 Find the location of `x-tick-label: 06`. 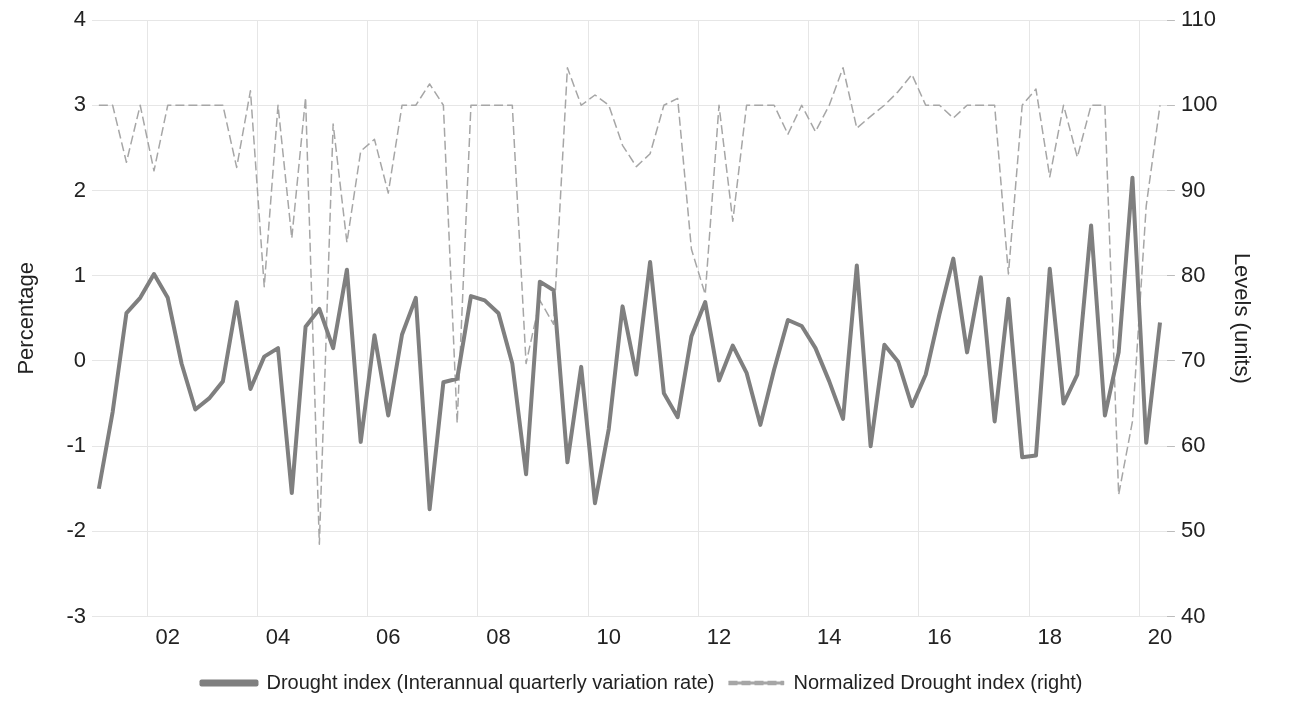

x-tick-label: 06 is located at coordinates (388, 636).